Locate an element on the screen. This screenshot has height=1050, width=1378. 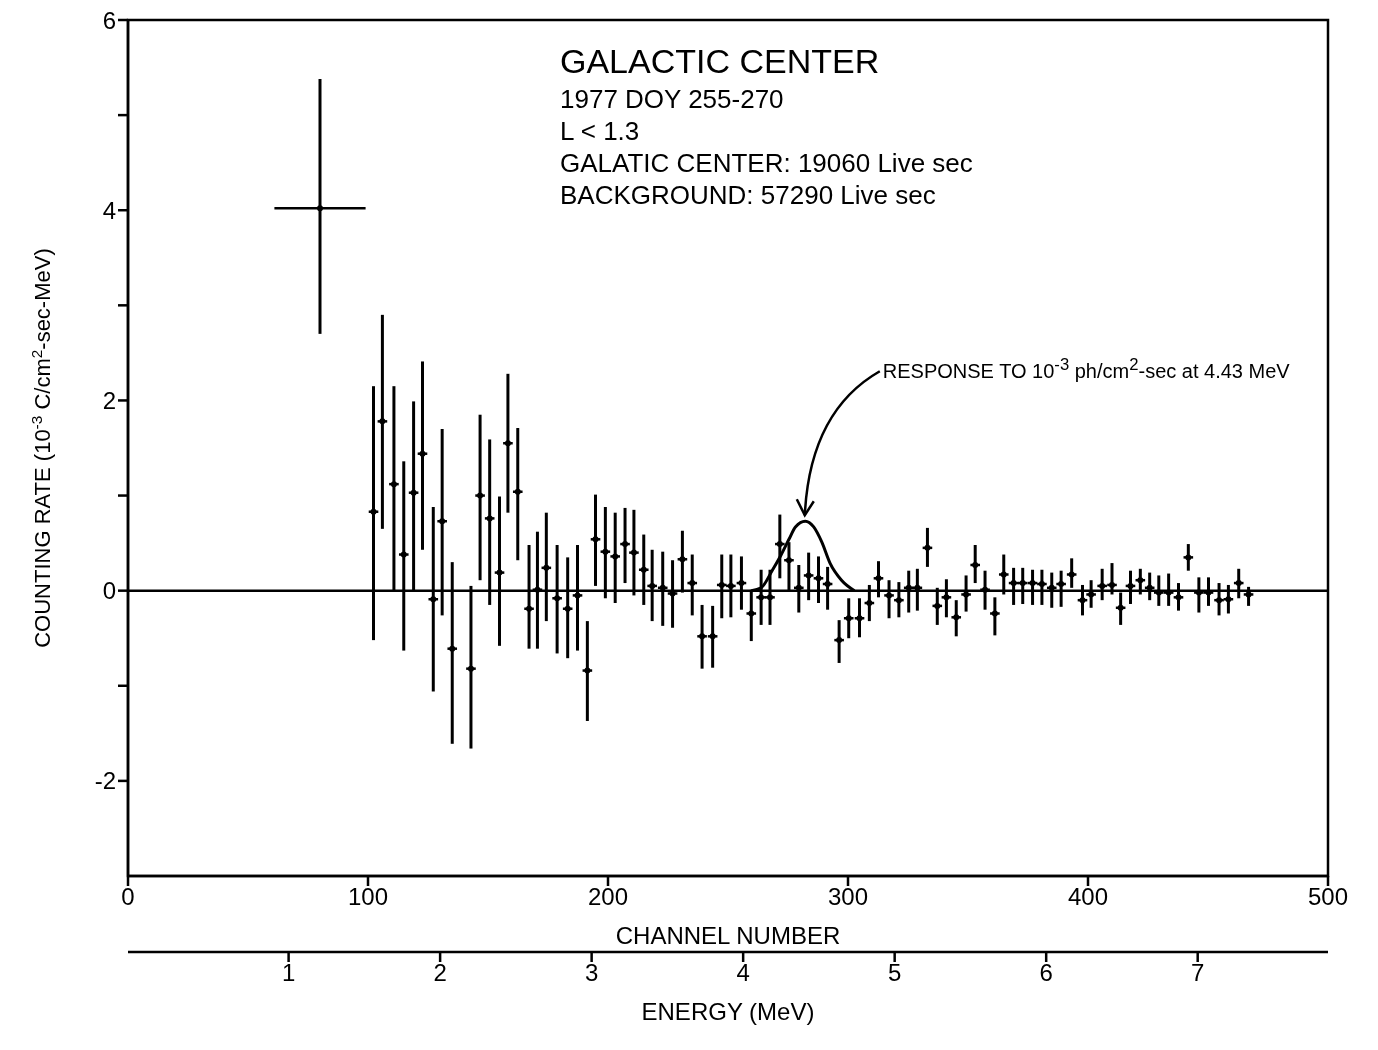
annotation: L < 1.3 is located at coordinates (600, 131).